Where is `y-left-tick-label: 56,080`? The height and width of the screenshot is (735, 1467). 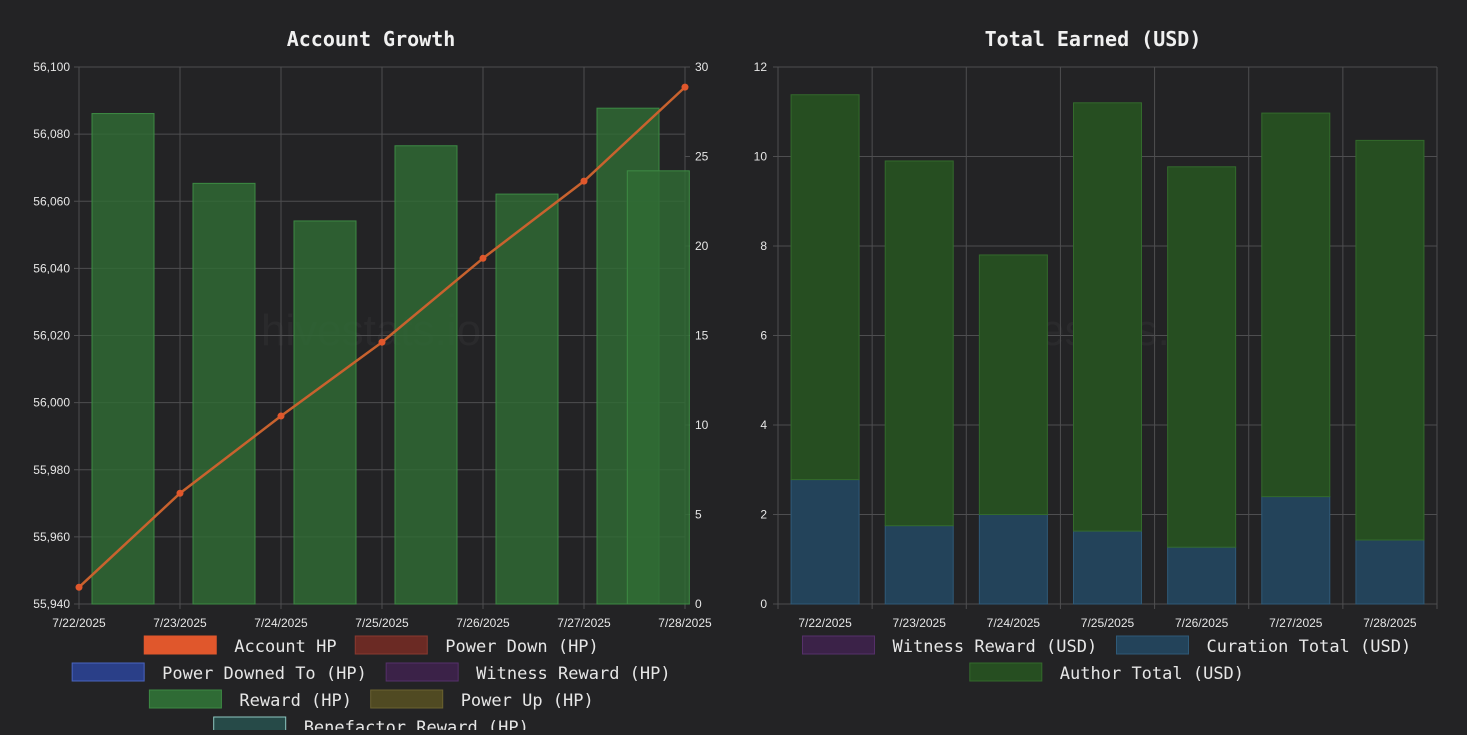
y-left-tick-label: 56,080 is located at coordinates (51, 134).